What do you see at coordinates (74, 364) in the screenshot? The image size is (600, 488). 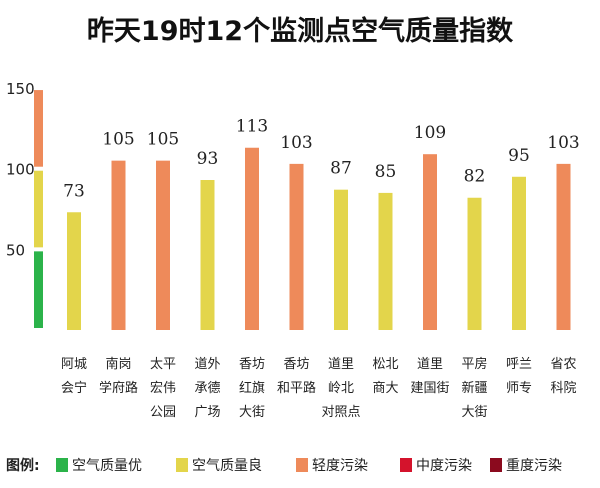 I see `category-label-line: 阿城` at bounding box center [74, 364].